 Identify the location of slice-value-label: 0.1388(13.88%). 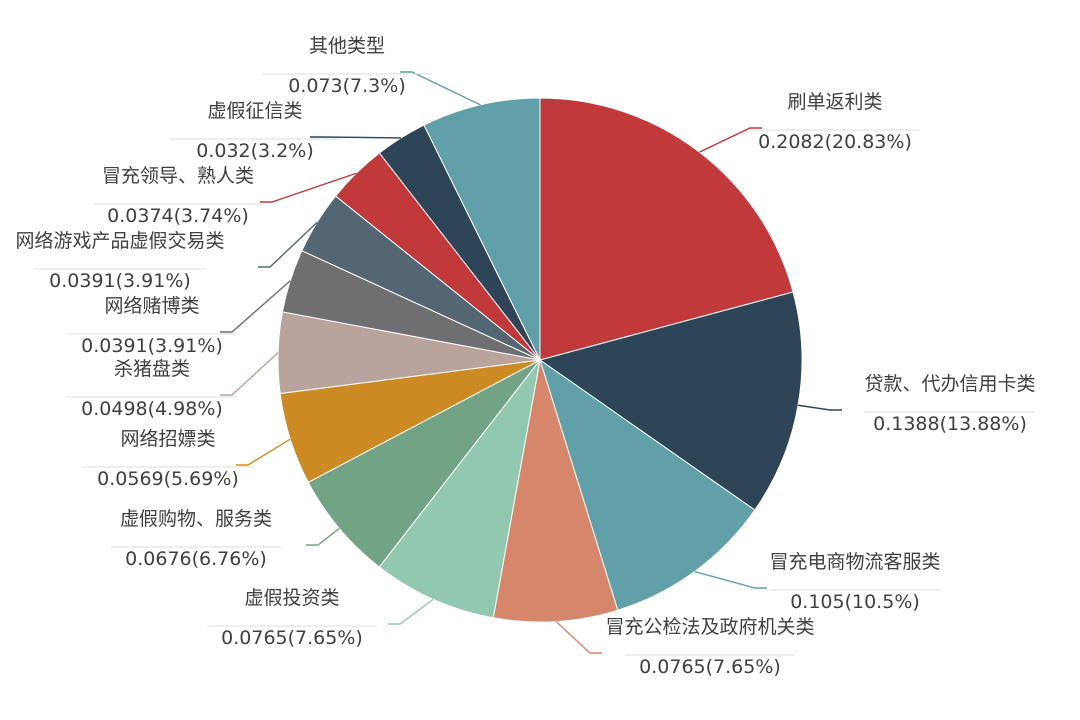
(950, 424).